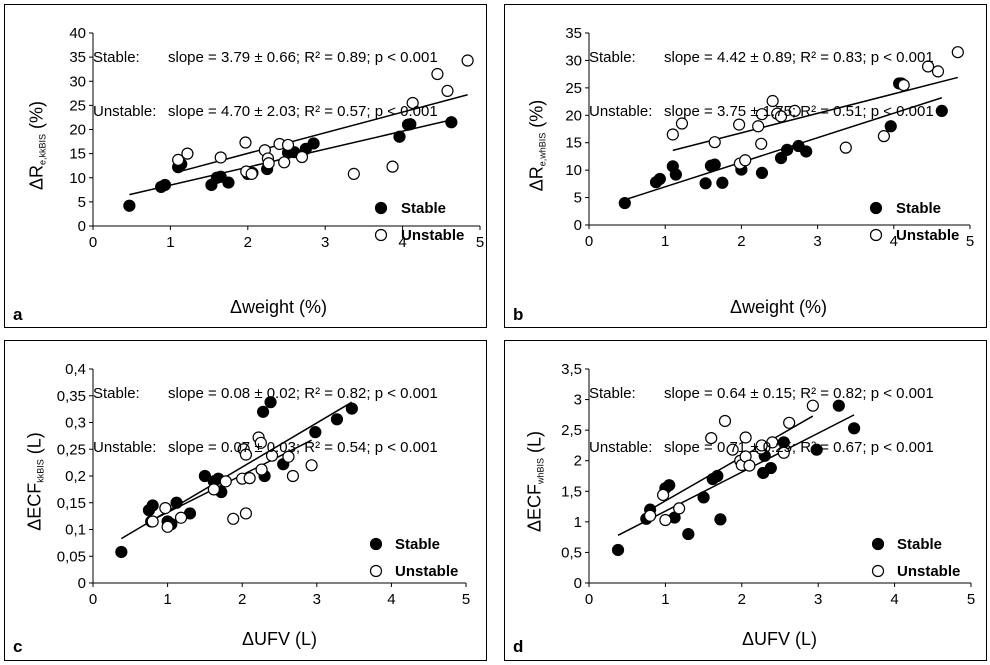 Image resolution: width=990 pixels, height=665 pixels. Describe the element at coordinates (18, 646) in the screenshot. I see `panel-letter-c: c` at that location.